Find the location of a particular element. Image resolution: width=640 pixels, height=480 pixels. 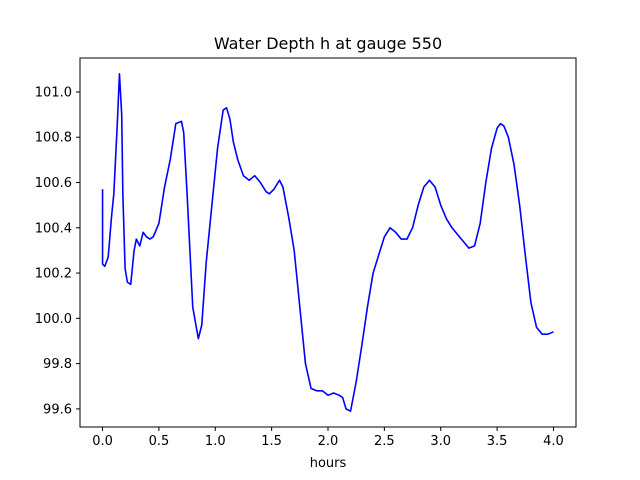

x-tick-label: 1.5 is located at coordinates (271, 441).